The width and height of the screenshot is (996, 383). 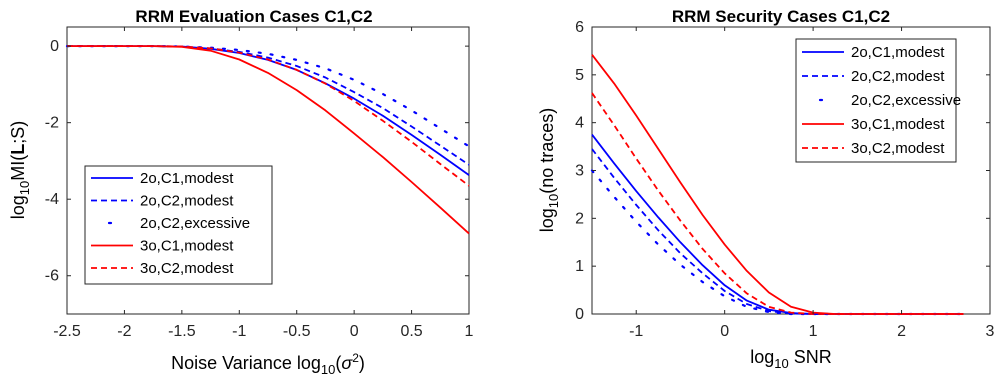 I want to click on x-tick-label: 3, so click(x=990, y=331).